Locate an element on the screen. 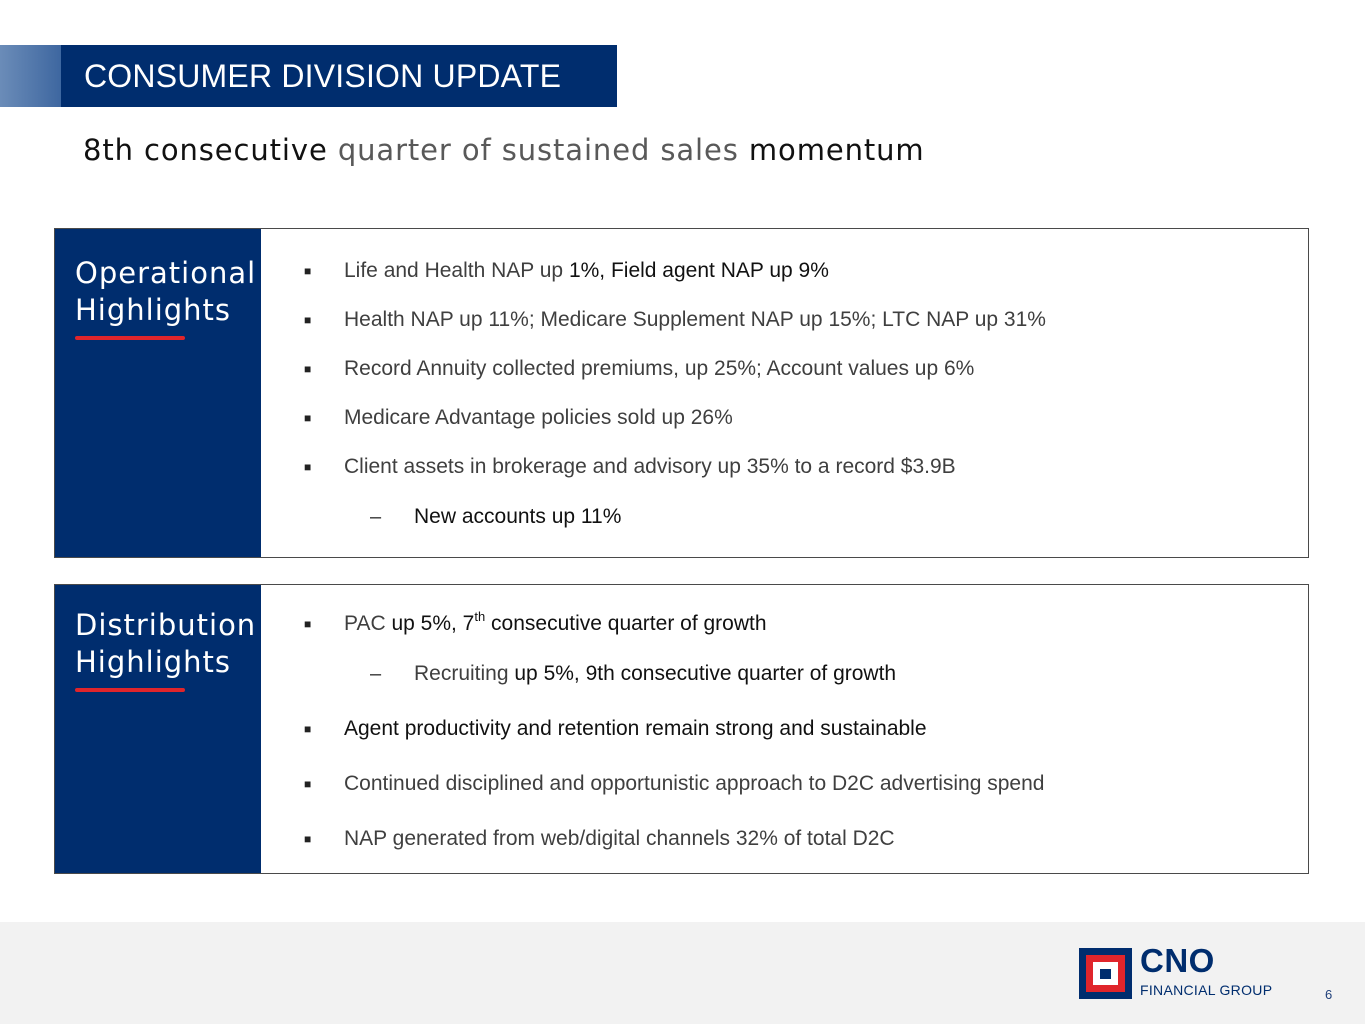 This screenshot has height=1024, width=1365. bullet-text-part: PAC is located at coordinates (365, 623).